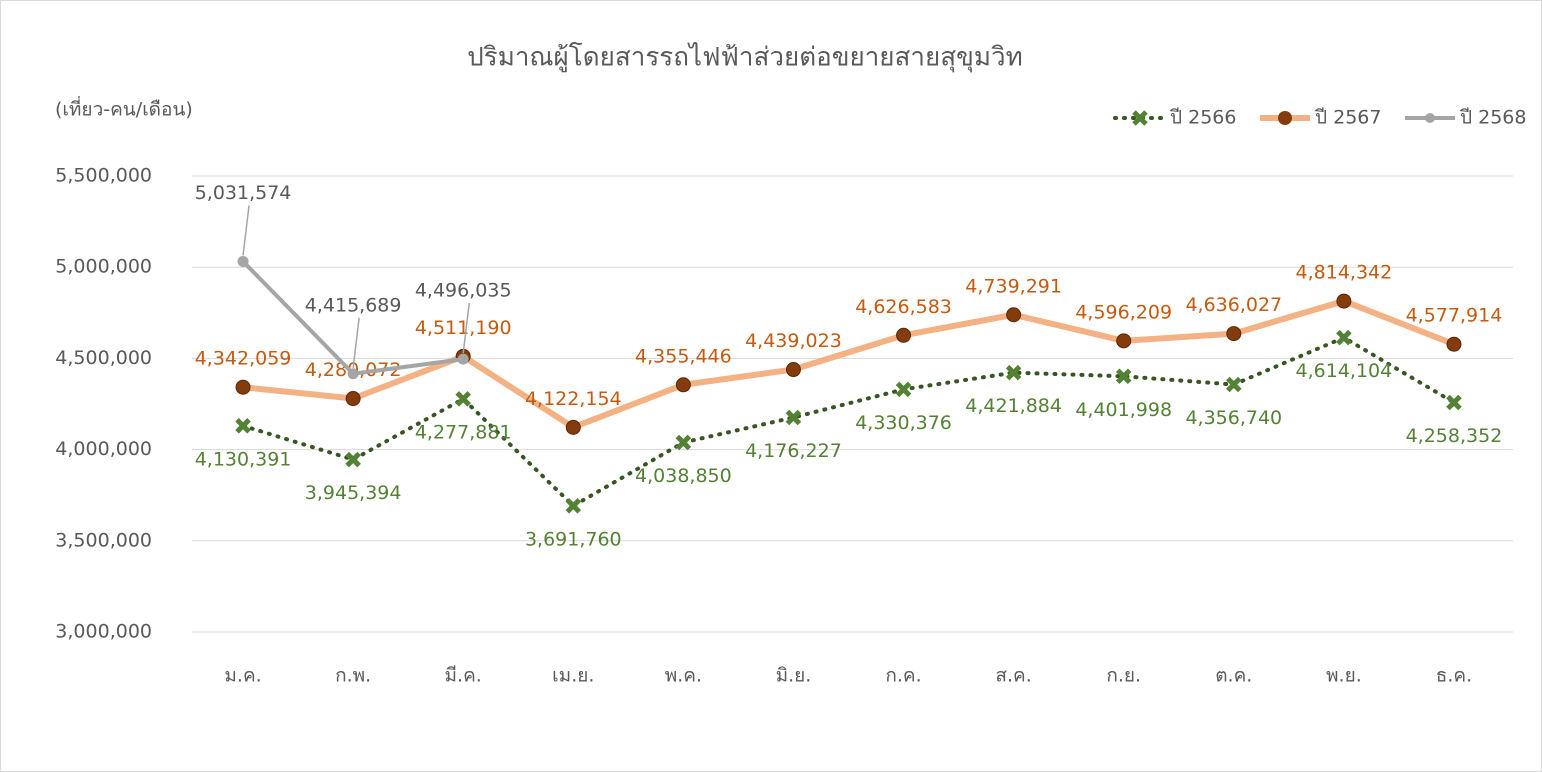 This screenshot has height=772, width=1542. I want to click on data-label: 4,739,291, so click(1013, 286).